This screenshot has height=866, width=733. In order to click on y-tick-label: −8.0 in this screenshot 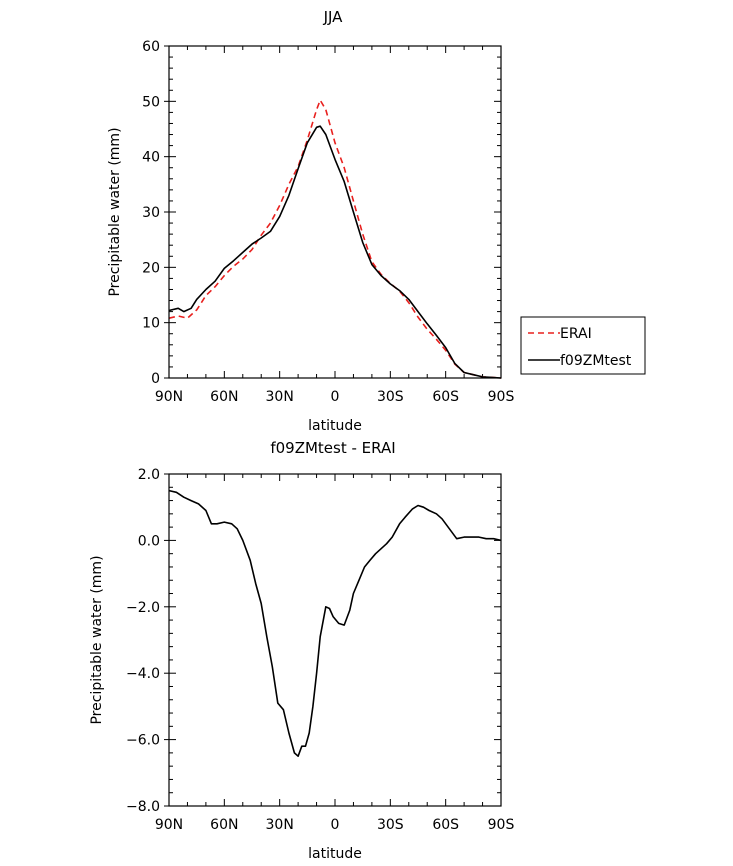, I will do `click(143, 807)`.